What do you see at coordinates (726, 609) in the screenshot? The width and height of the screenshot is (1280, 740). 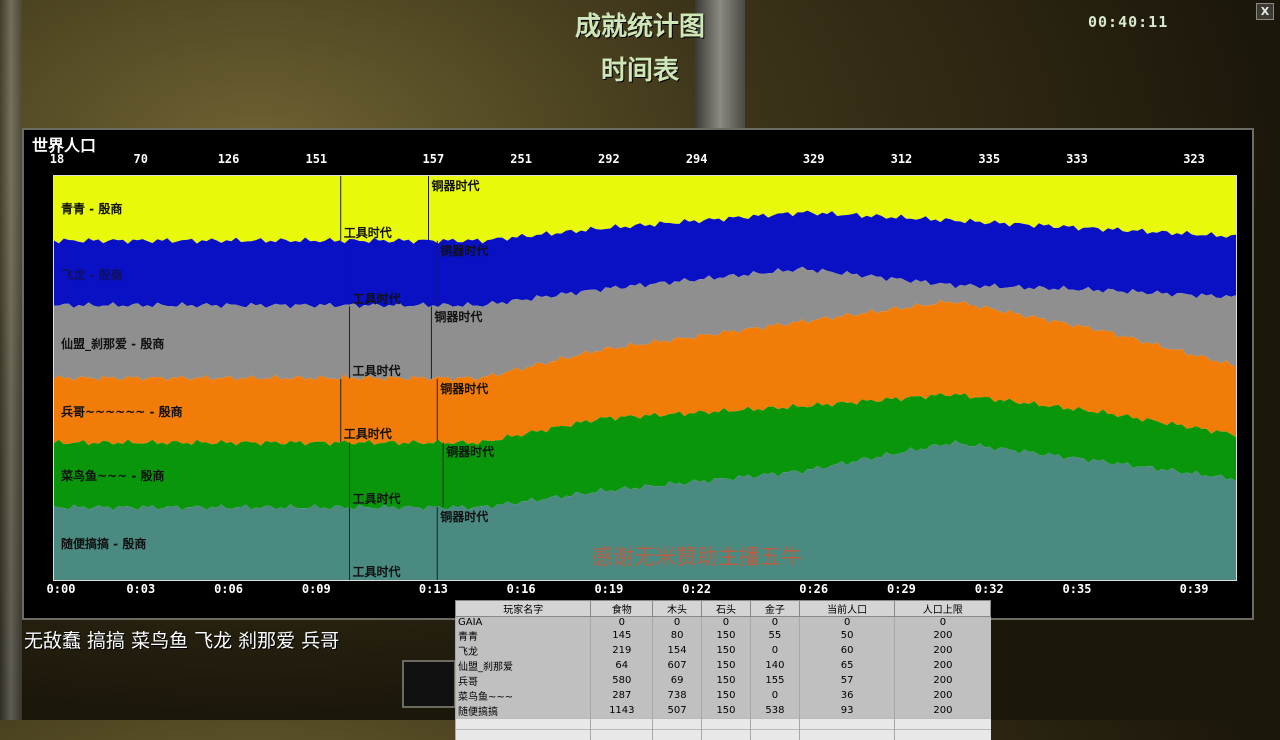 I see `column-header: 石头` at bounding box center [726, 609].